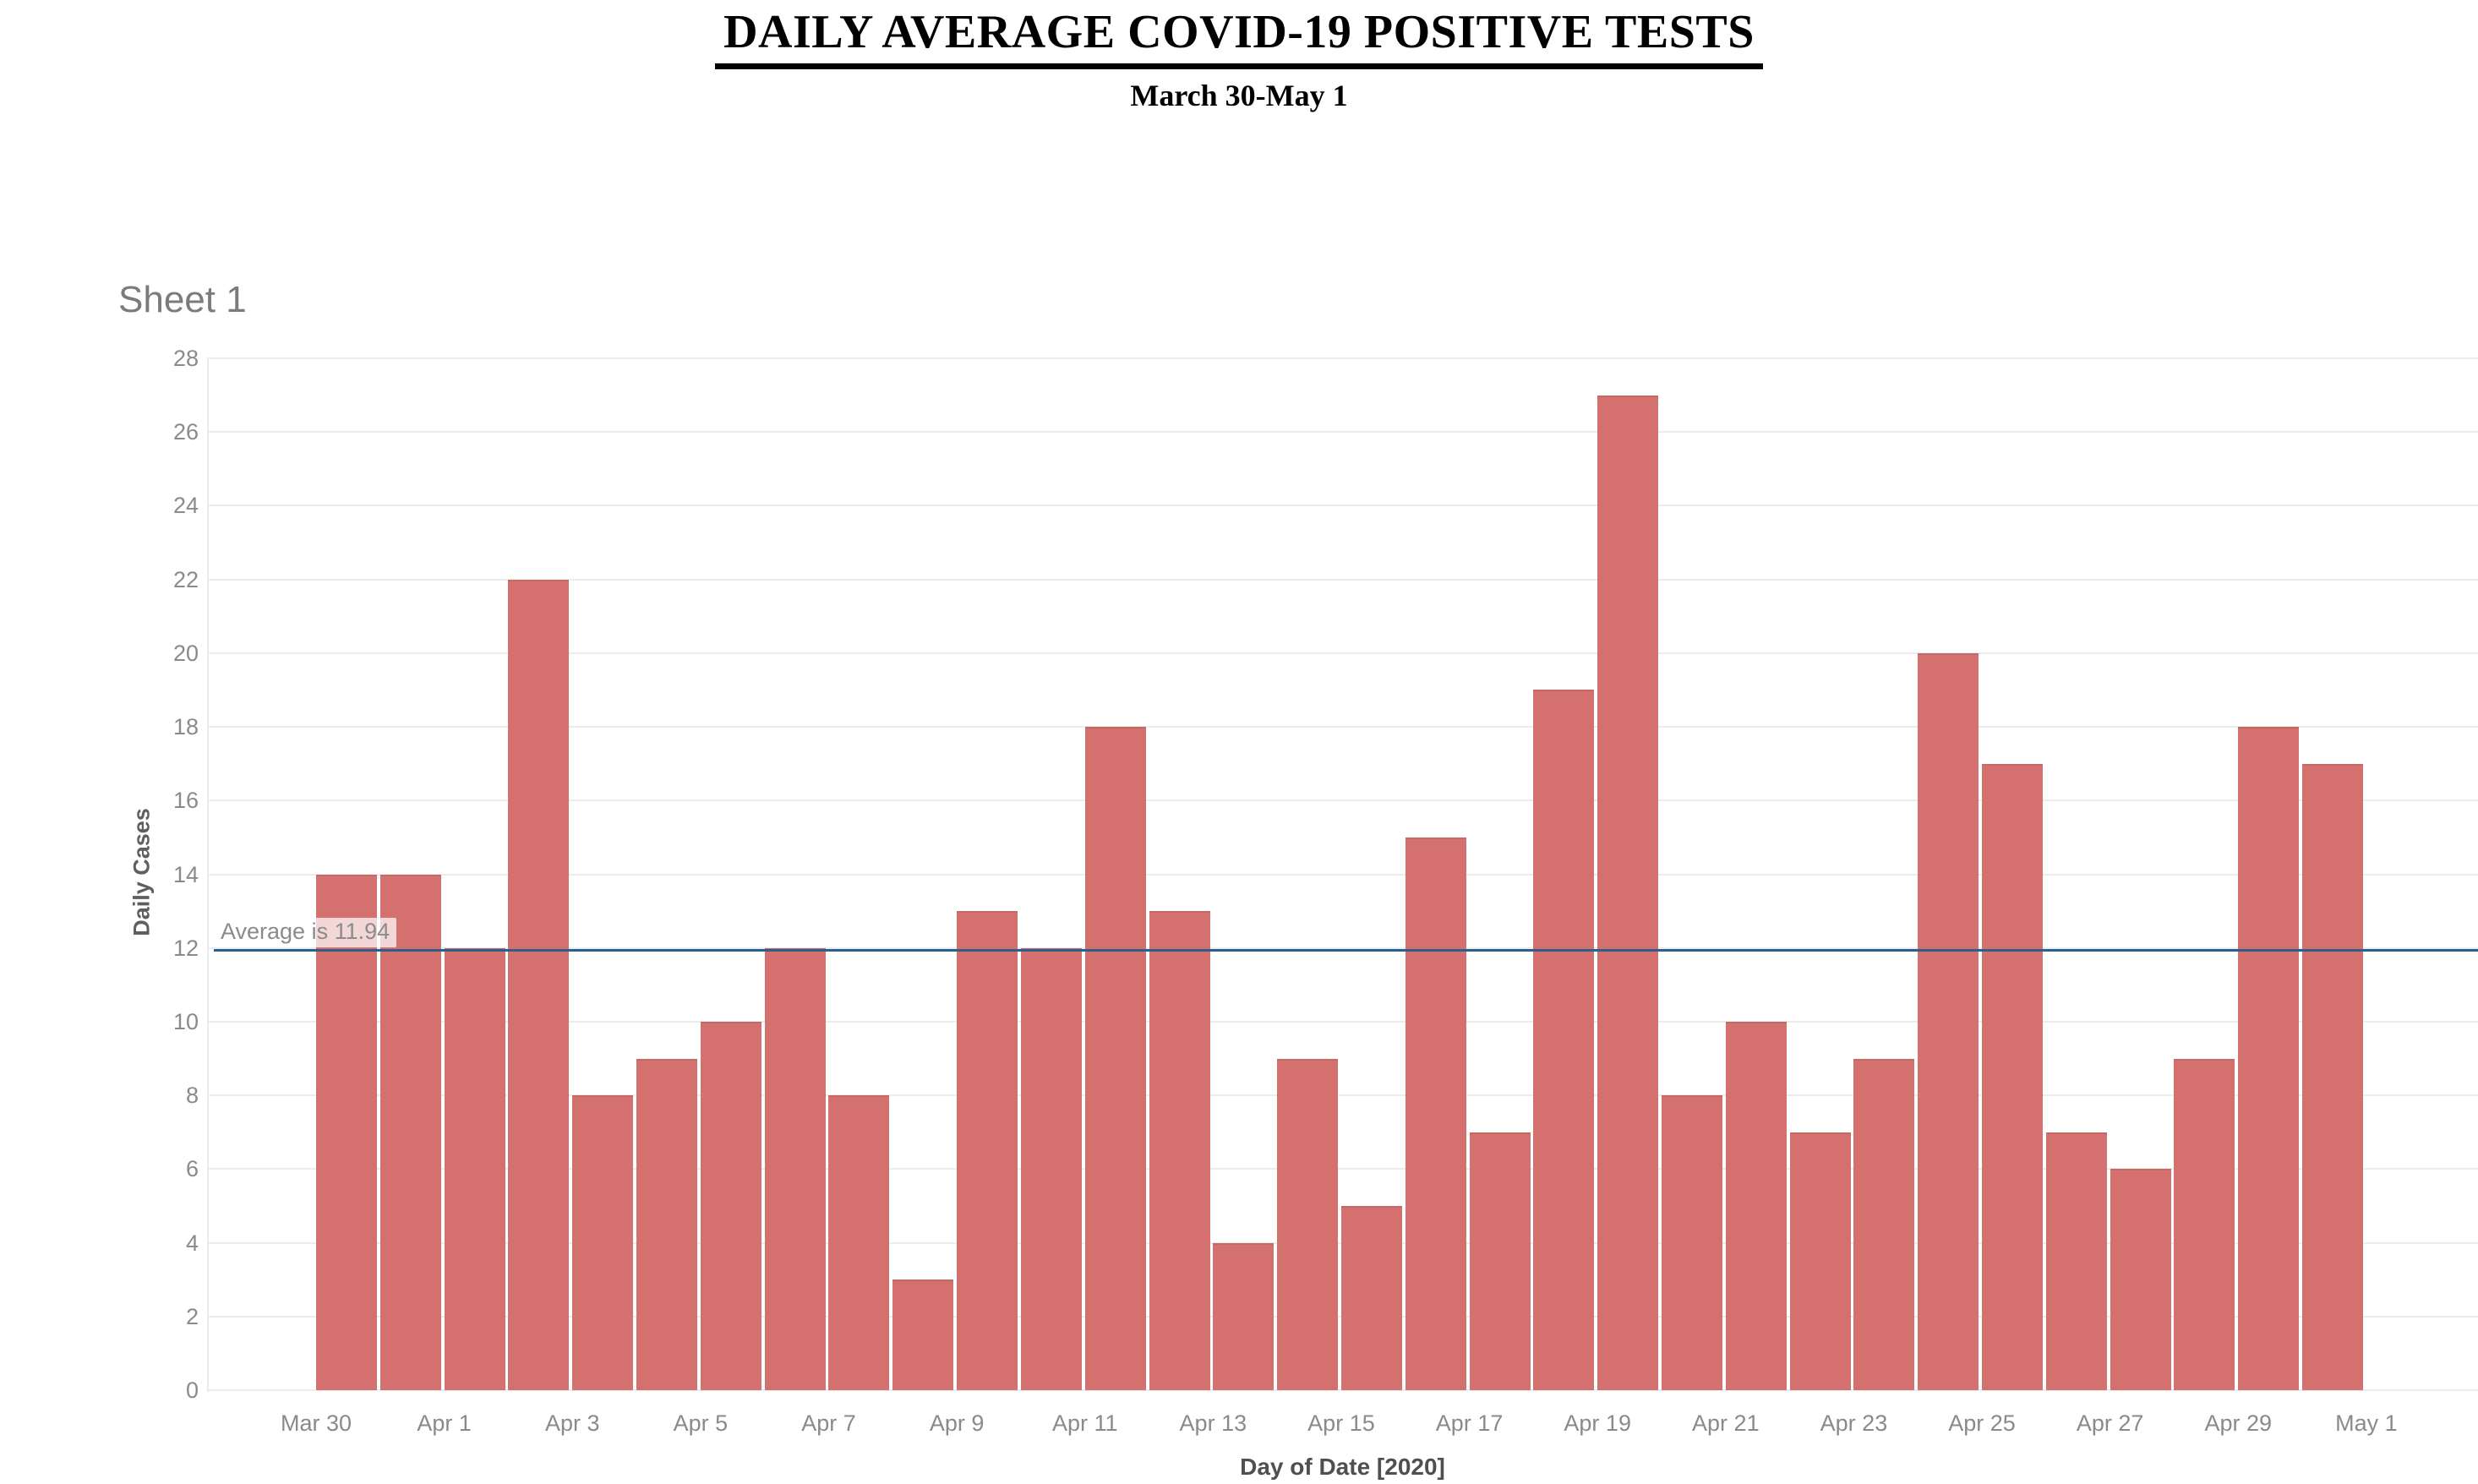 This screenshot has height=1484, width=2478. I want to click on x-tick-label-apr-15: Apr 15, so click(1341, 1423).